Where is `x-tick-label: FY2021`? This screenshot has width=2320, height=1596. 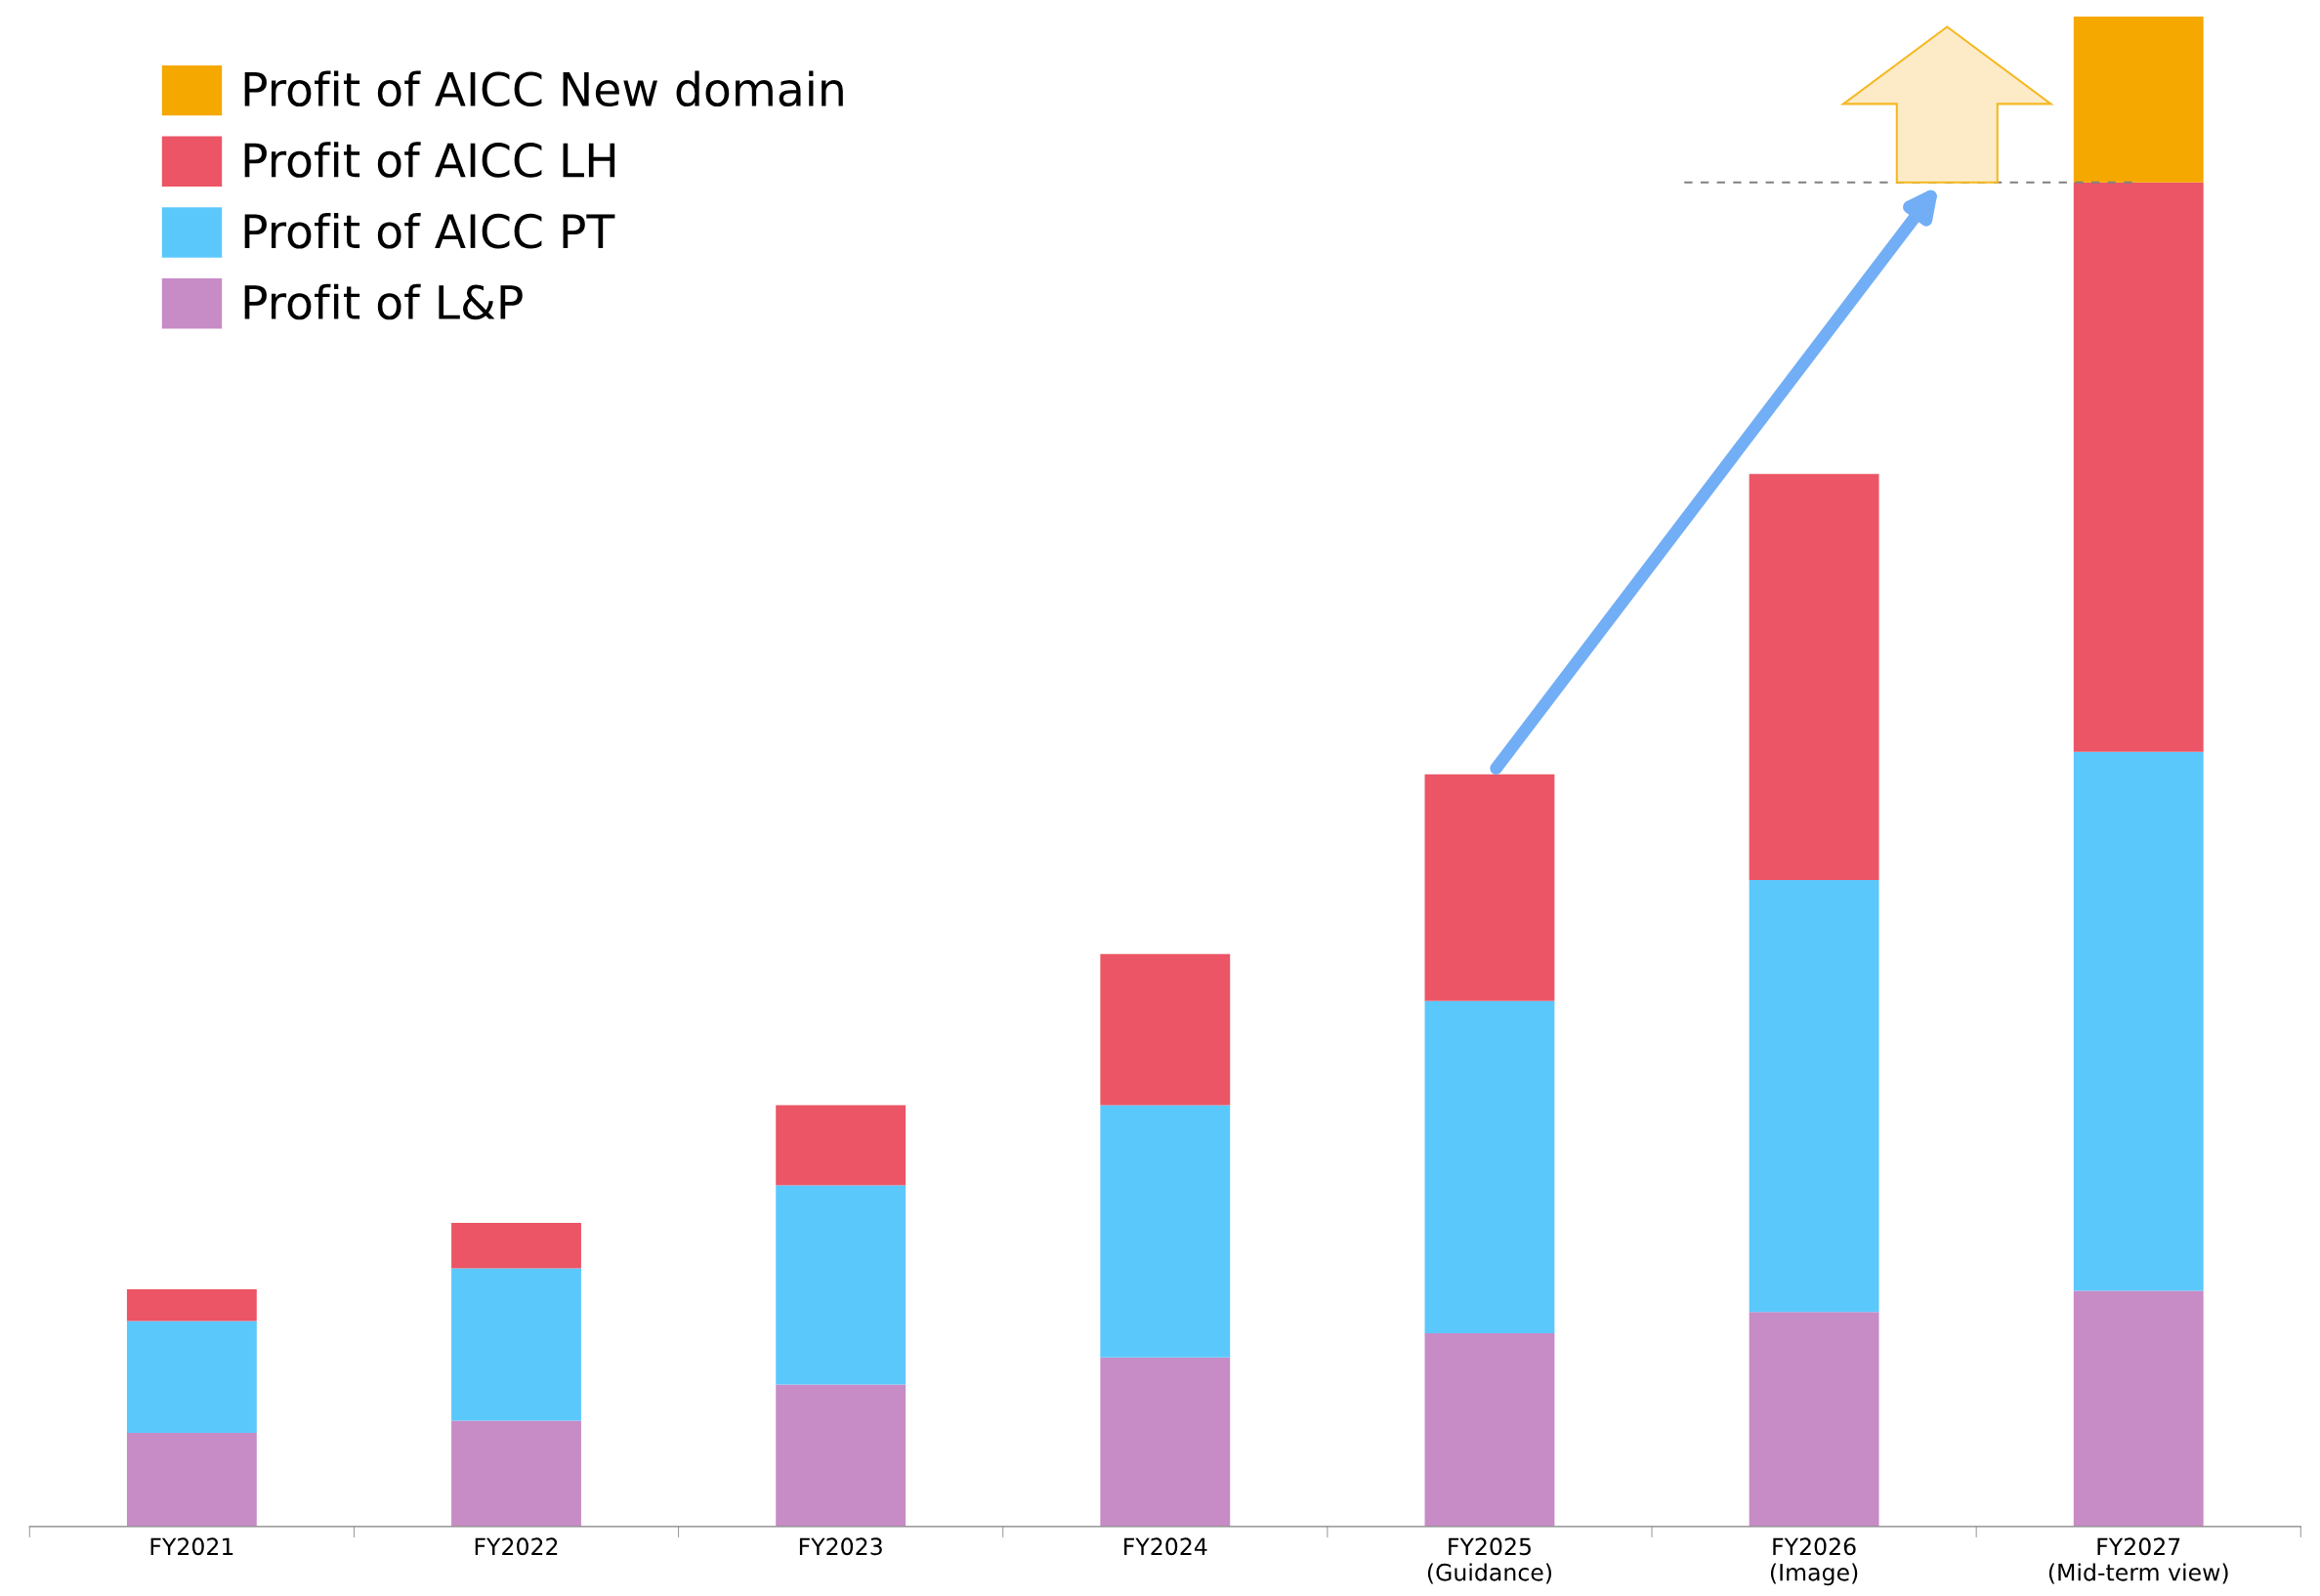
x-tick-label: FY2021 is located at coordinates (191, 1546).